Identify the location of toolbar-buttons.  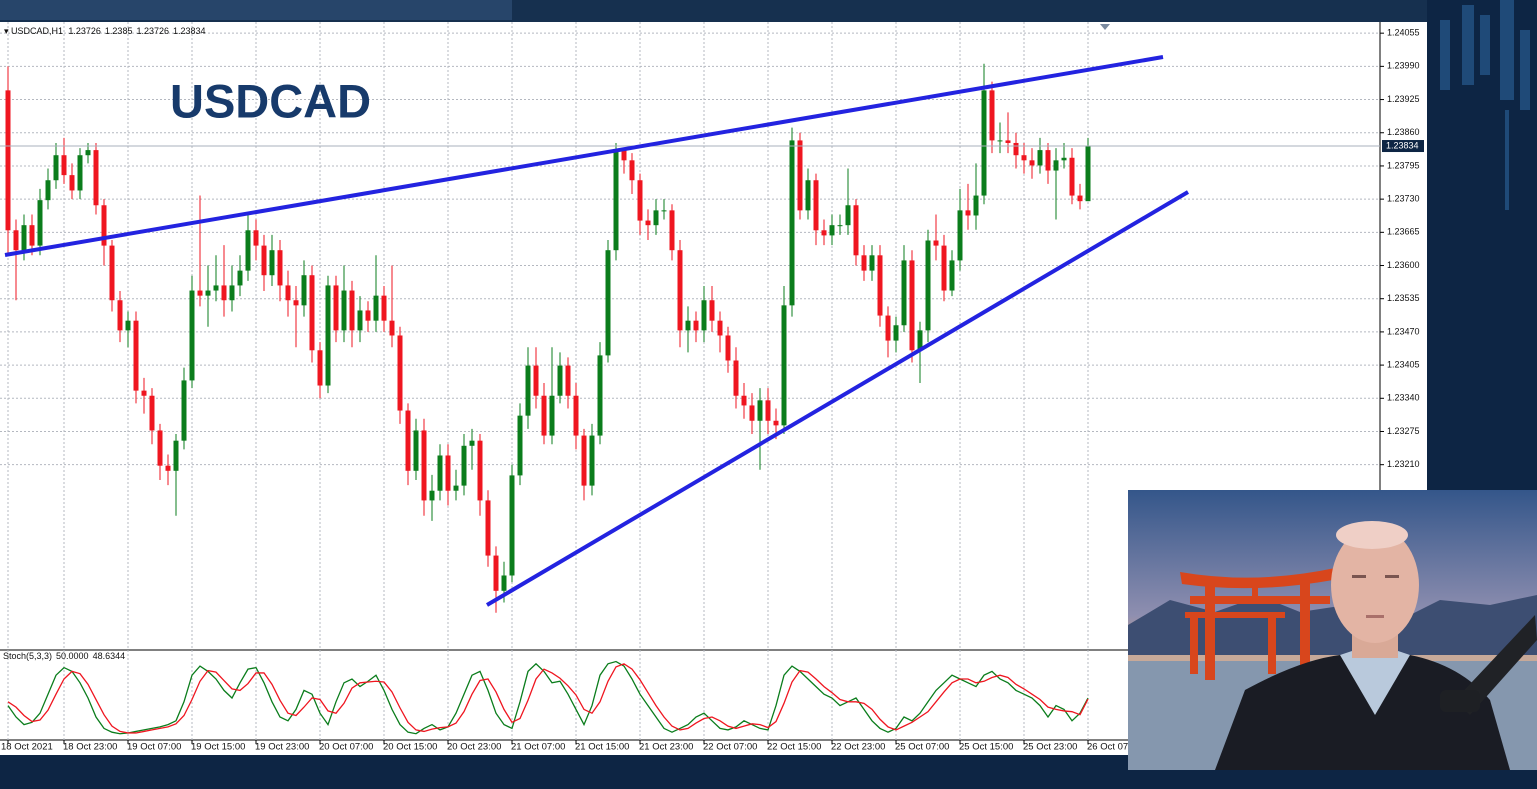
(256, 10).